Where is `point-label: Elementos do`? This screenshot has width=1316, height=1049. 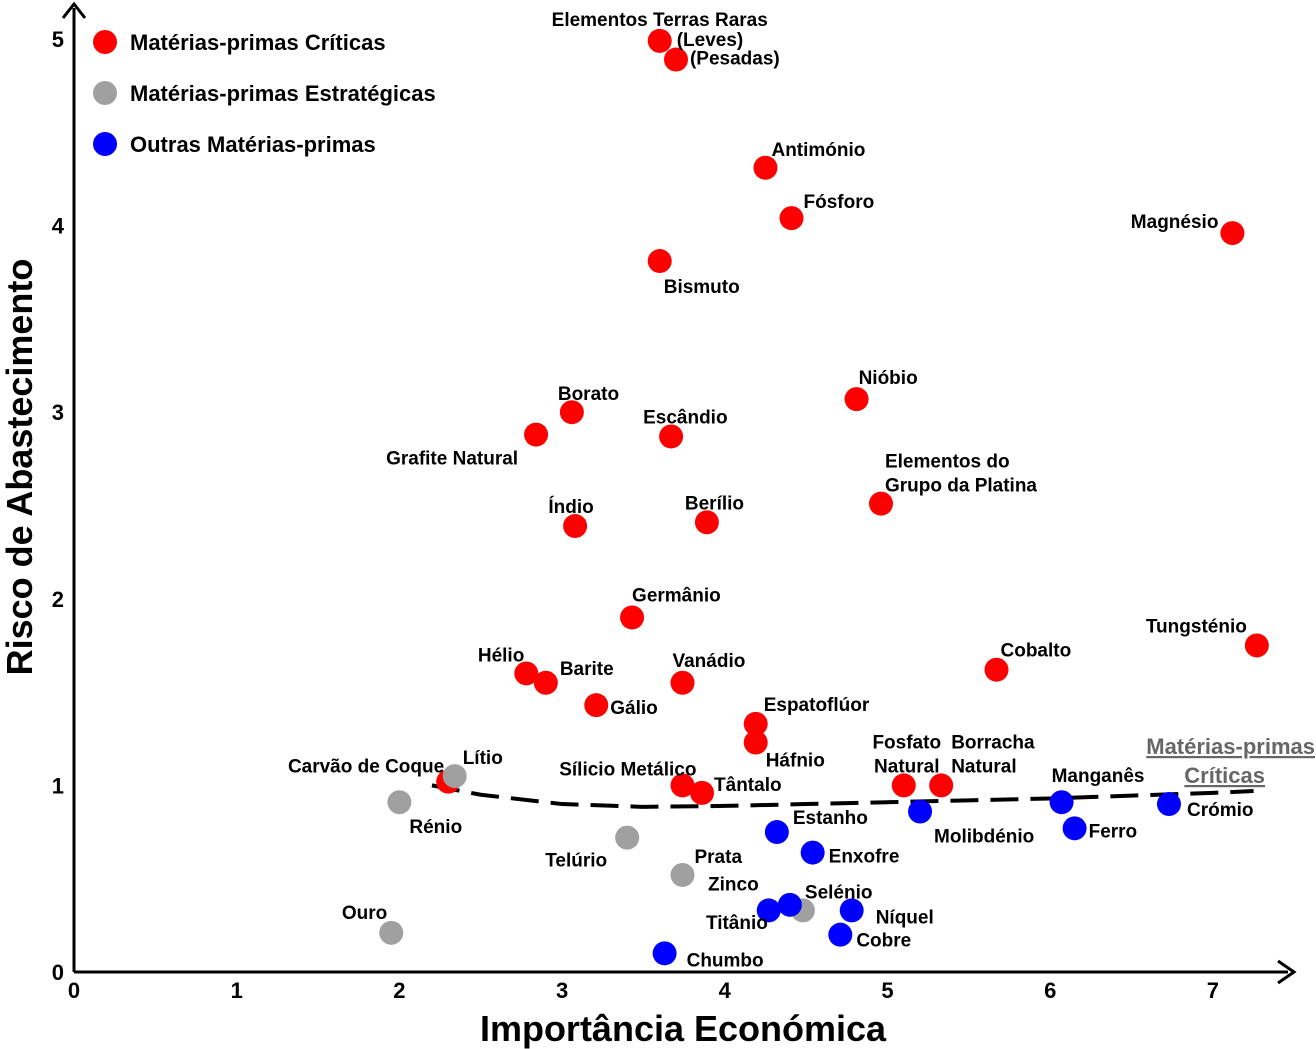 point-label: Elementos do is located at coordinates (947, 462).